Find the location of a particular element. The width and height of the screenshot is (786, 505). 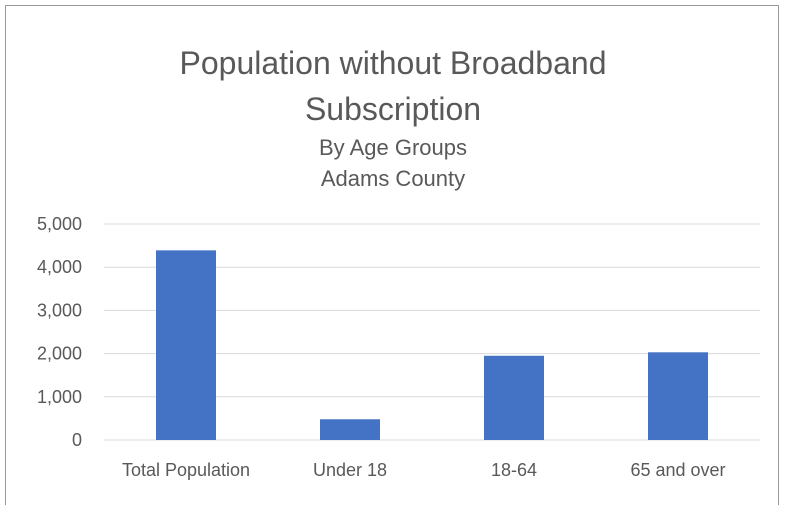

x-tick-label: Under 18 is located at coordinates (350, 470).